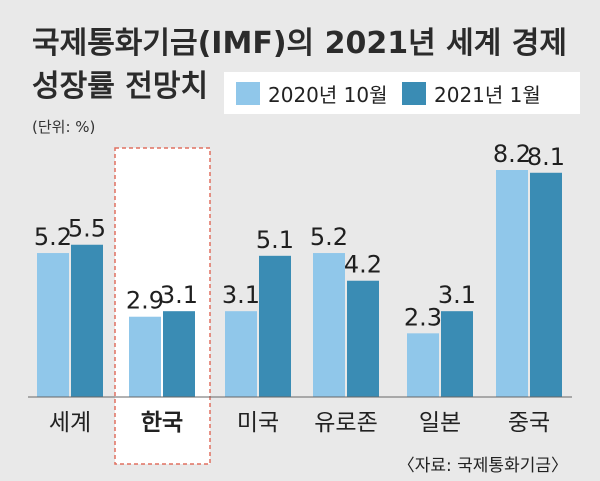 This screenshot has width=600, height=481. I want to click on legend-label-2020-oct: 2020년 10월, so click(328, 95).